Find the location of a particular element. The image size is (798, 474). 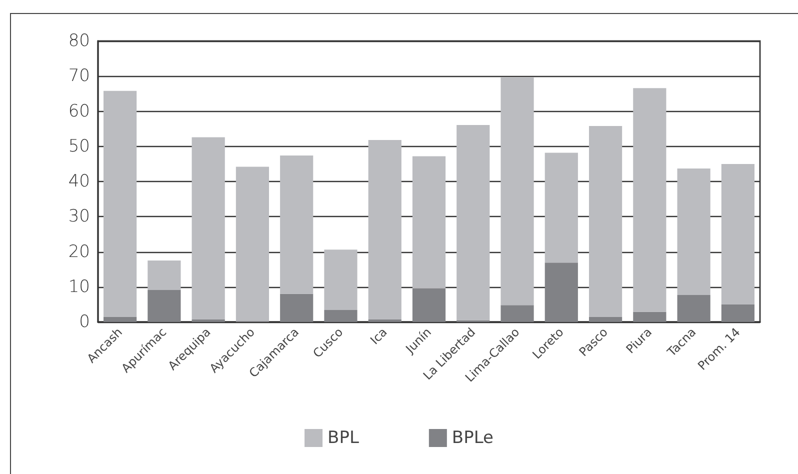

legend-label: BPLe is located at coordinates (473, 438).